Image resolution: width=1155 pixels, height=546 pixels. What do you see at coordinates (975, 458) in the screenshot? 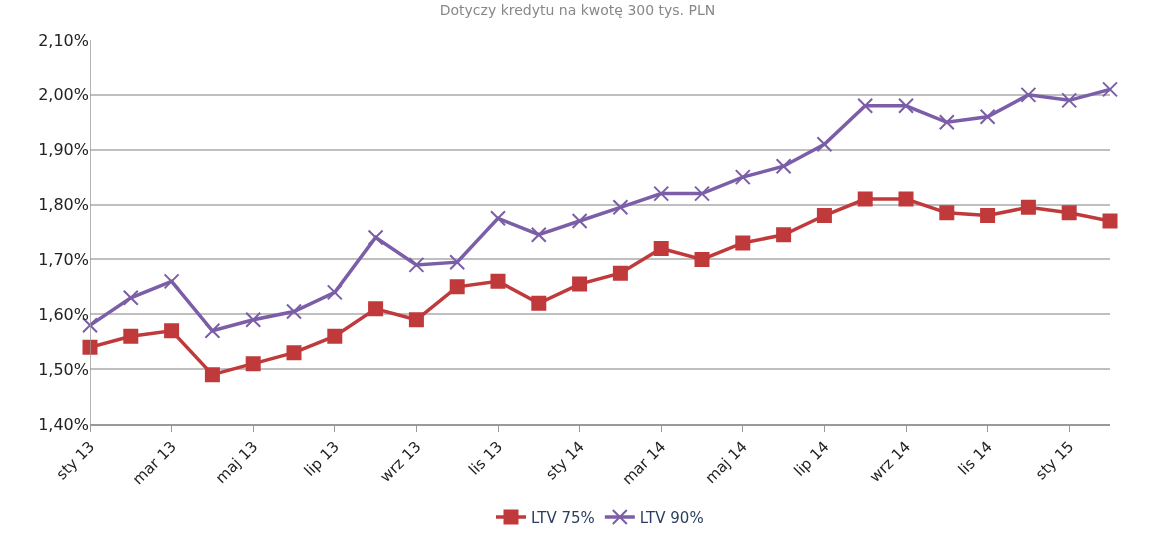
I see `x-tick-label: lis 14` at bounding box center [975, 458].